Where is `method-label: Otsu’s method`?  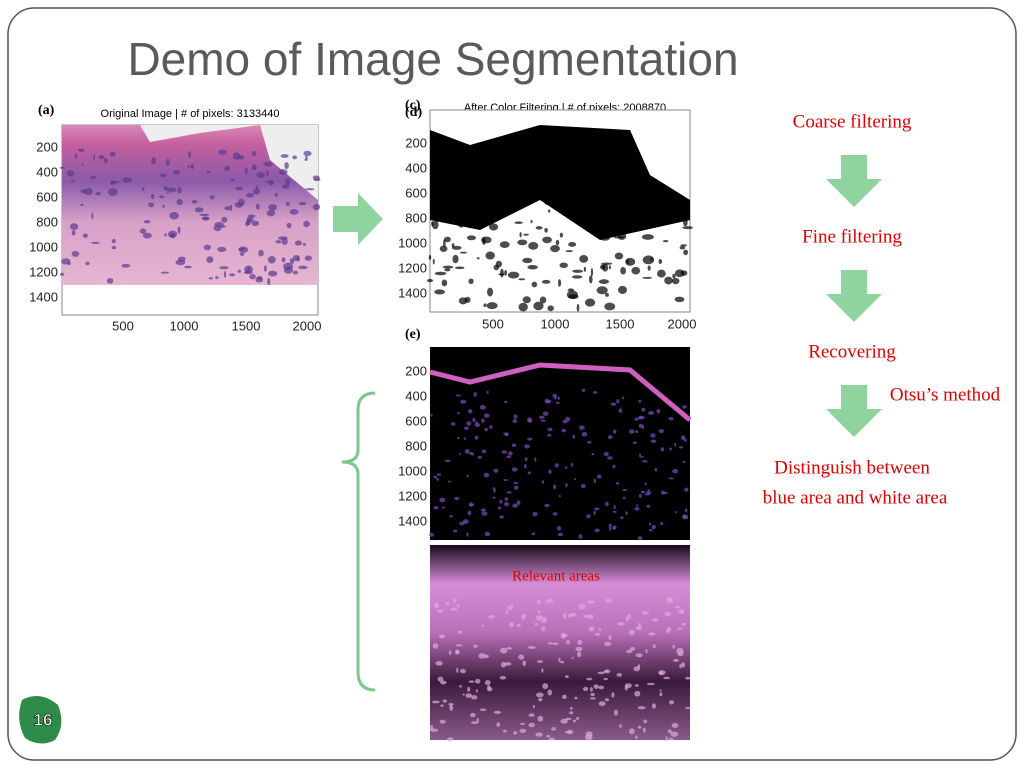 method-label: Otsu’s method is located at coordinates (945, 394).